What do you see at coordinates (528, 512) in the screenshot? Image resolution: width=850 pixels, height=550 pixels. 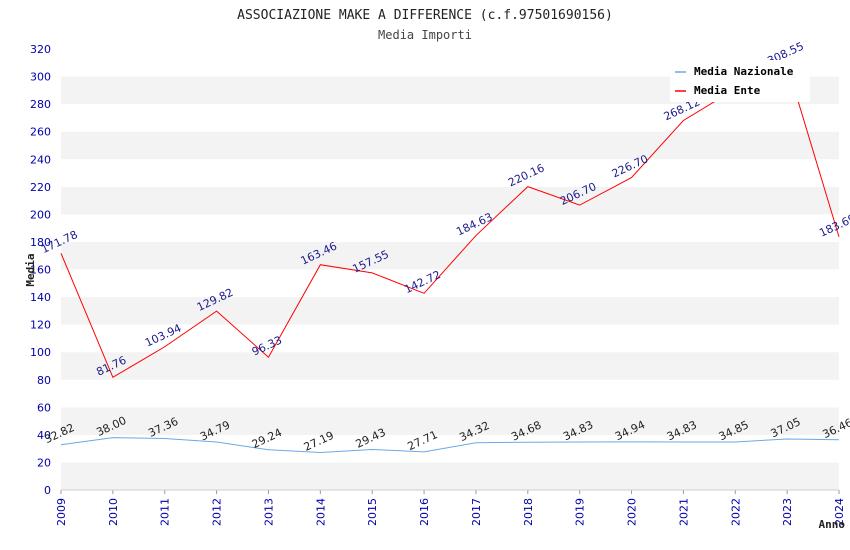 I see `x-tick-label: 2018` at bounding box center [528, 512].